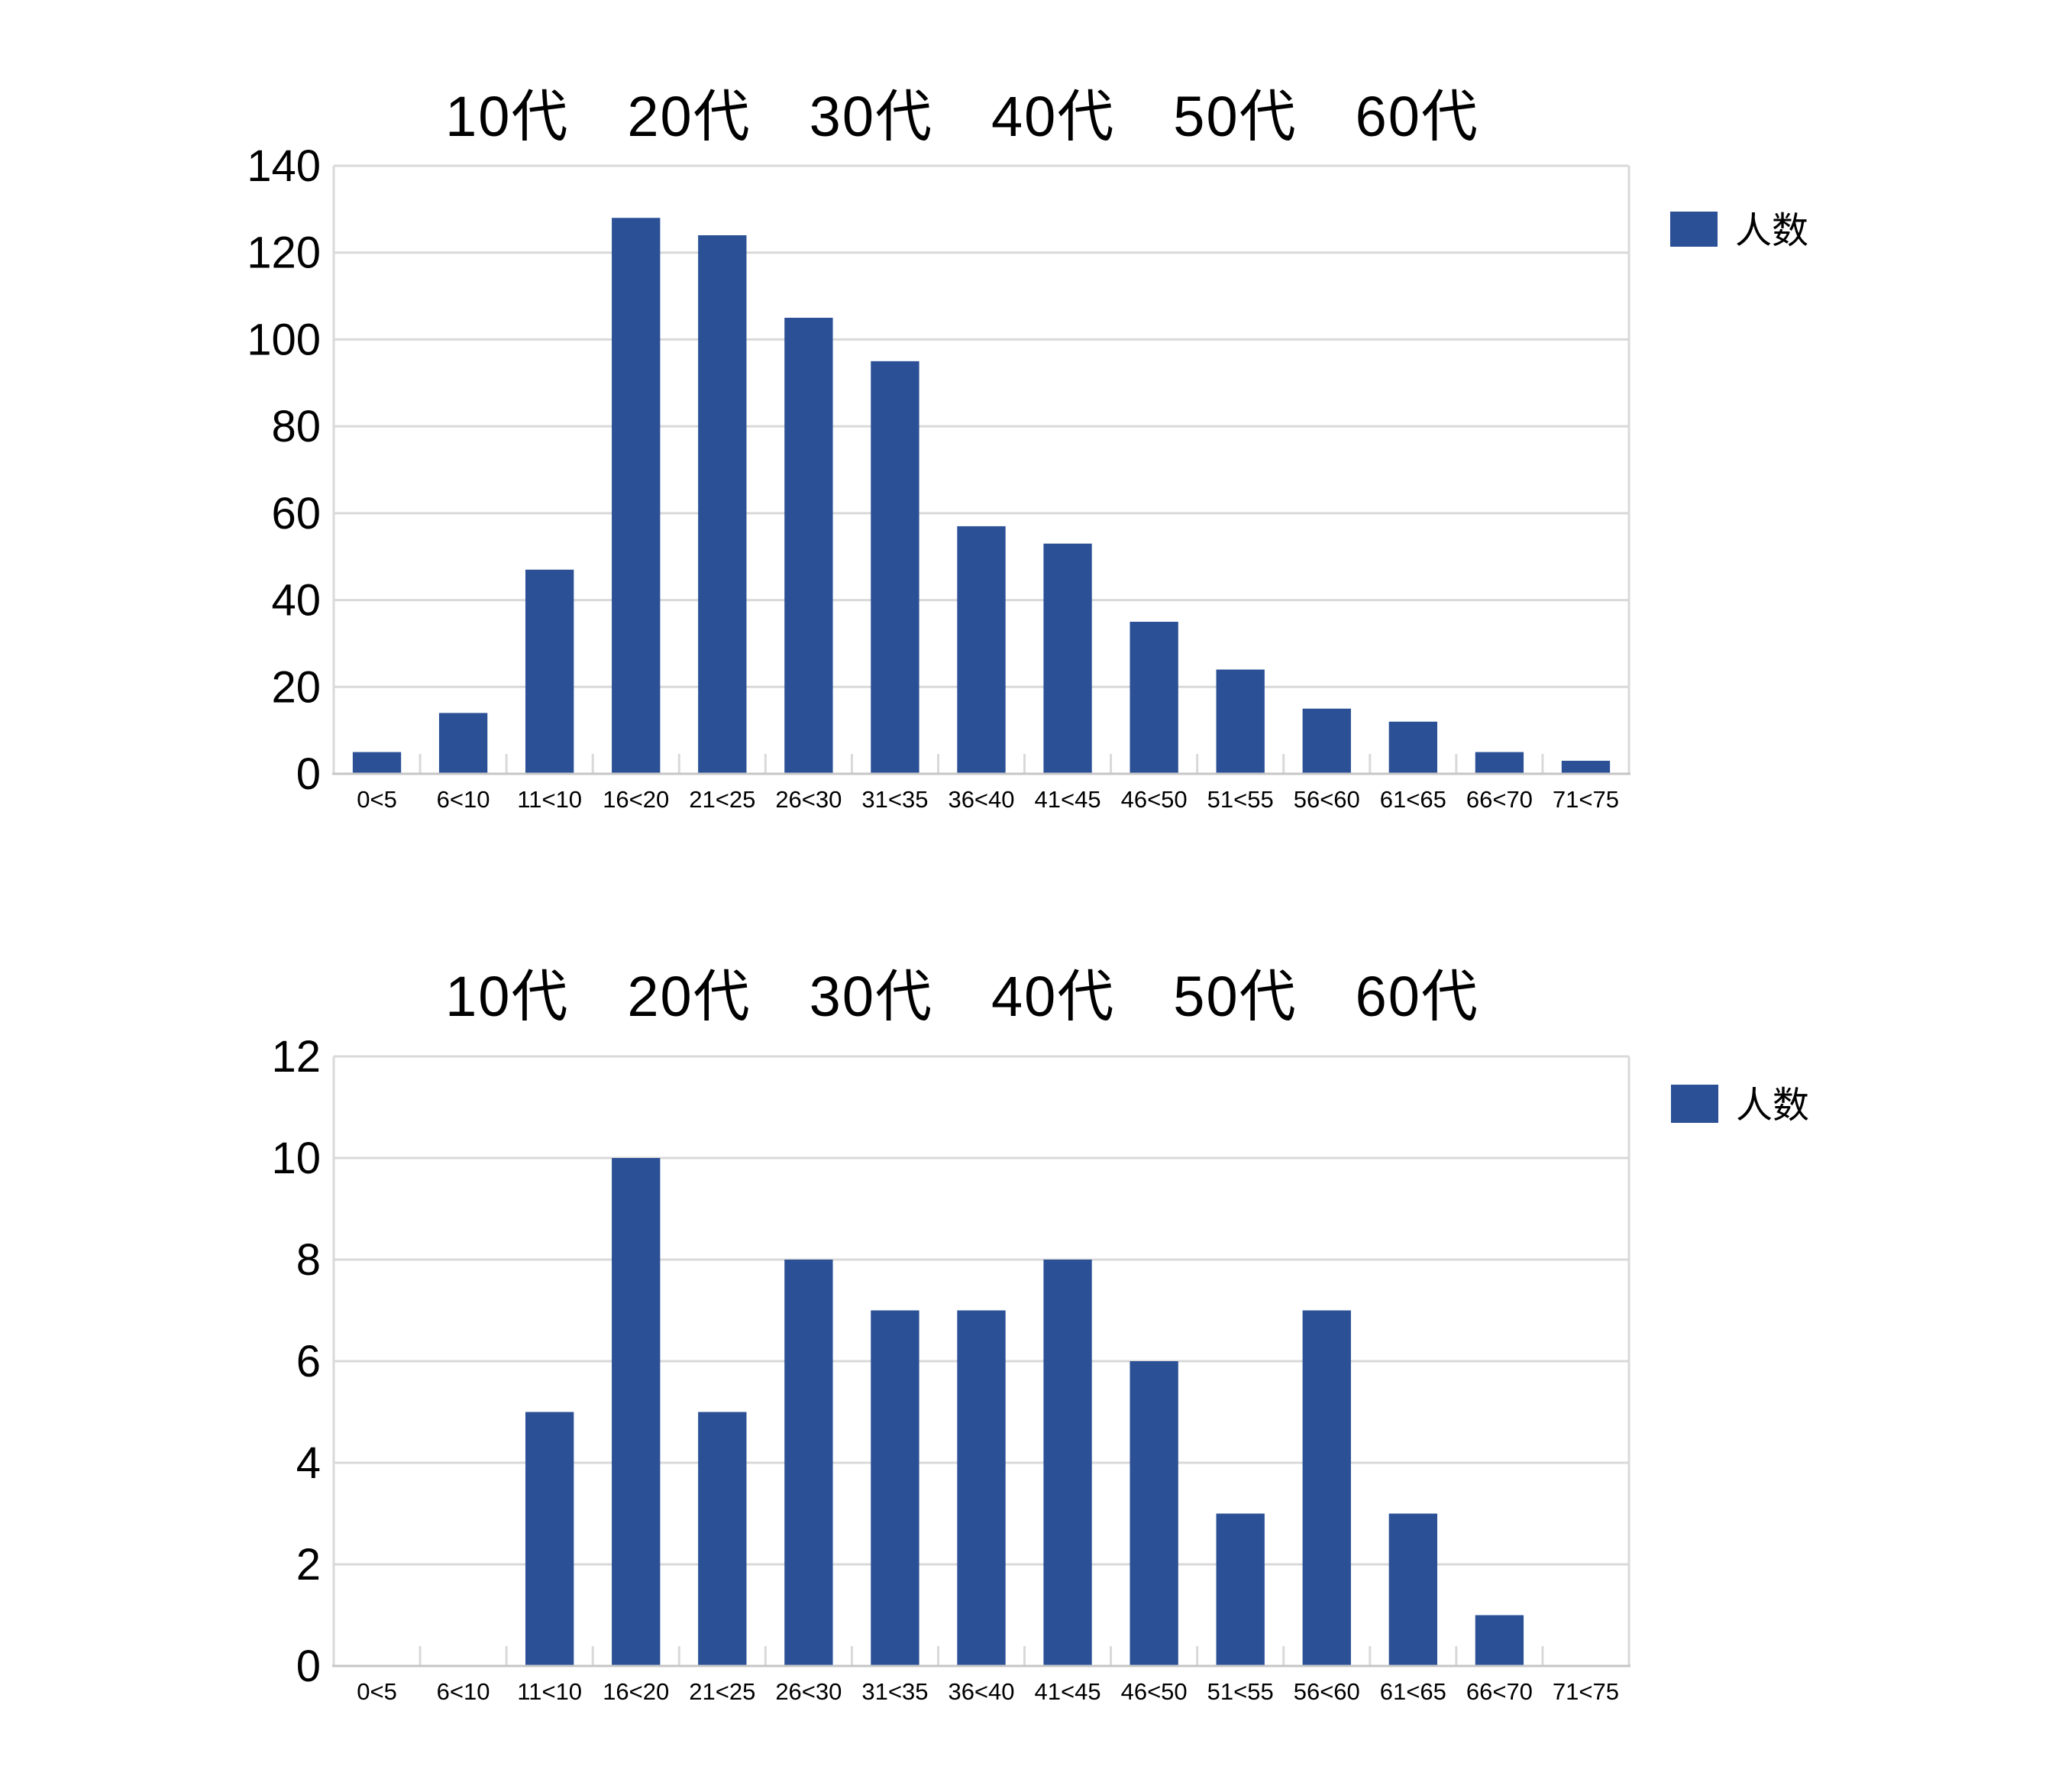  I want to click on bar-71<75, so click(1586, 767).